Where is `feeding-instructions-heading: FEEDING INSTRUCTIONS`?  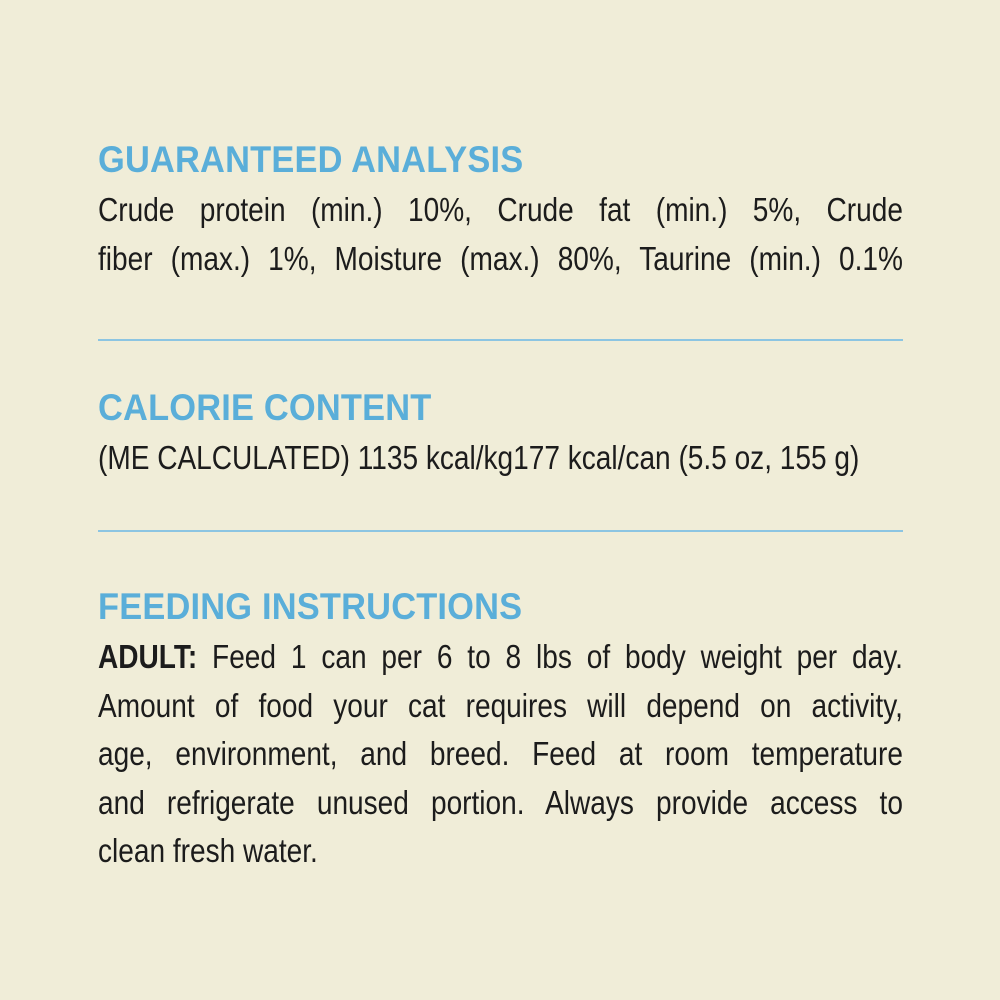
feeding-instructions-heading: FEEDING INSTRUCTIONS is located at coordinates (310, 606).